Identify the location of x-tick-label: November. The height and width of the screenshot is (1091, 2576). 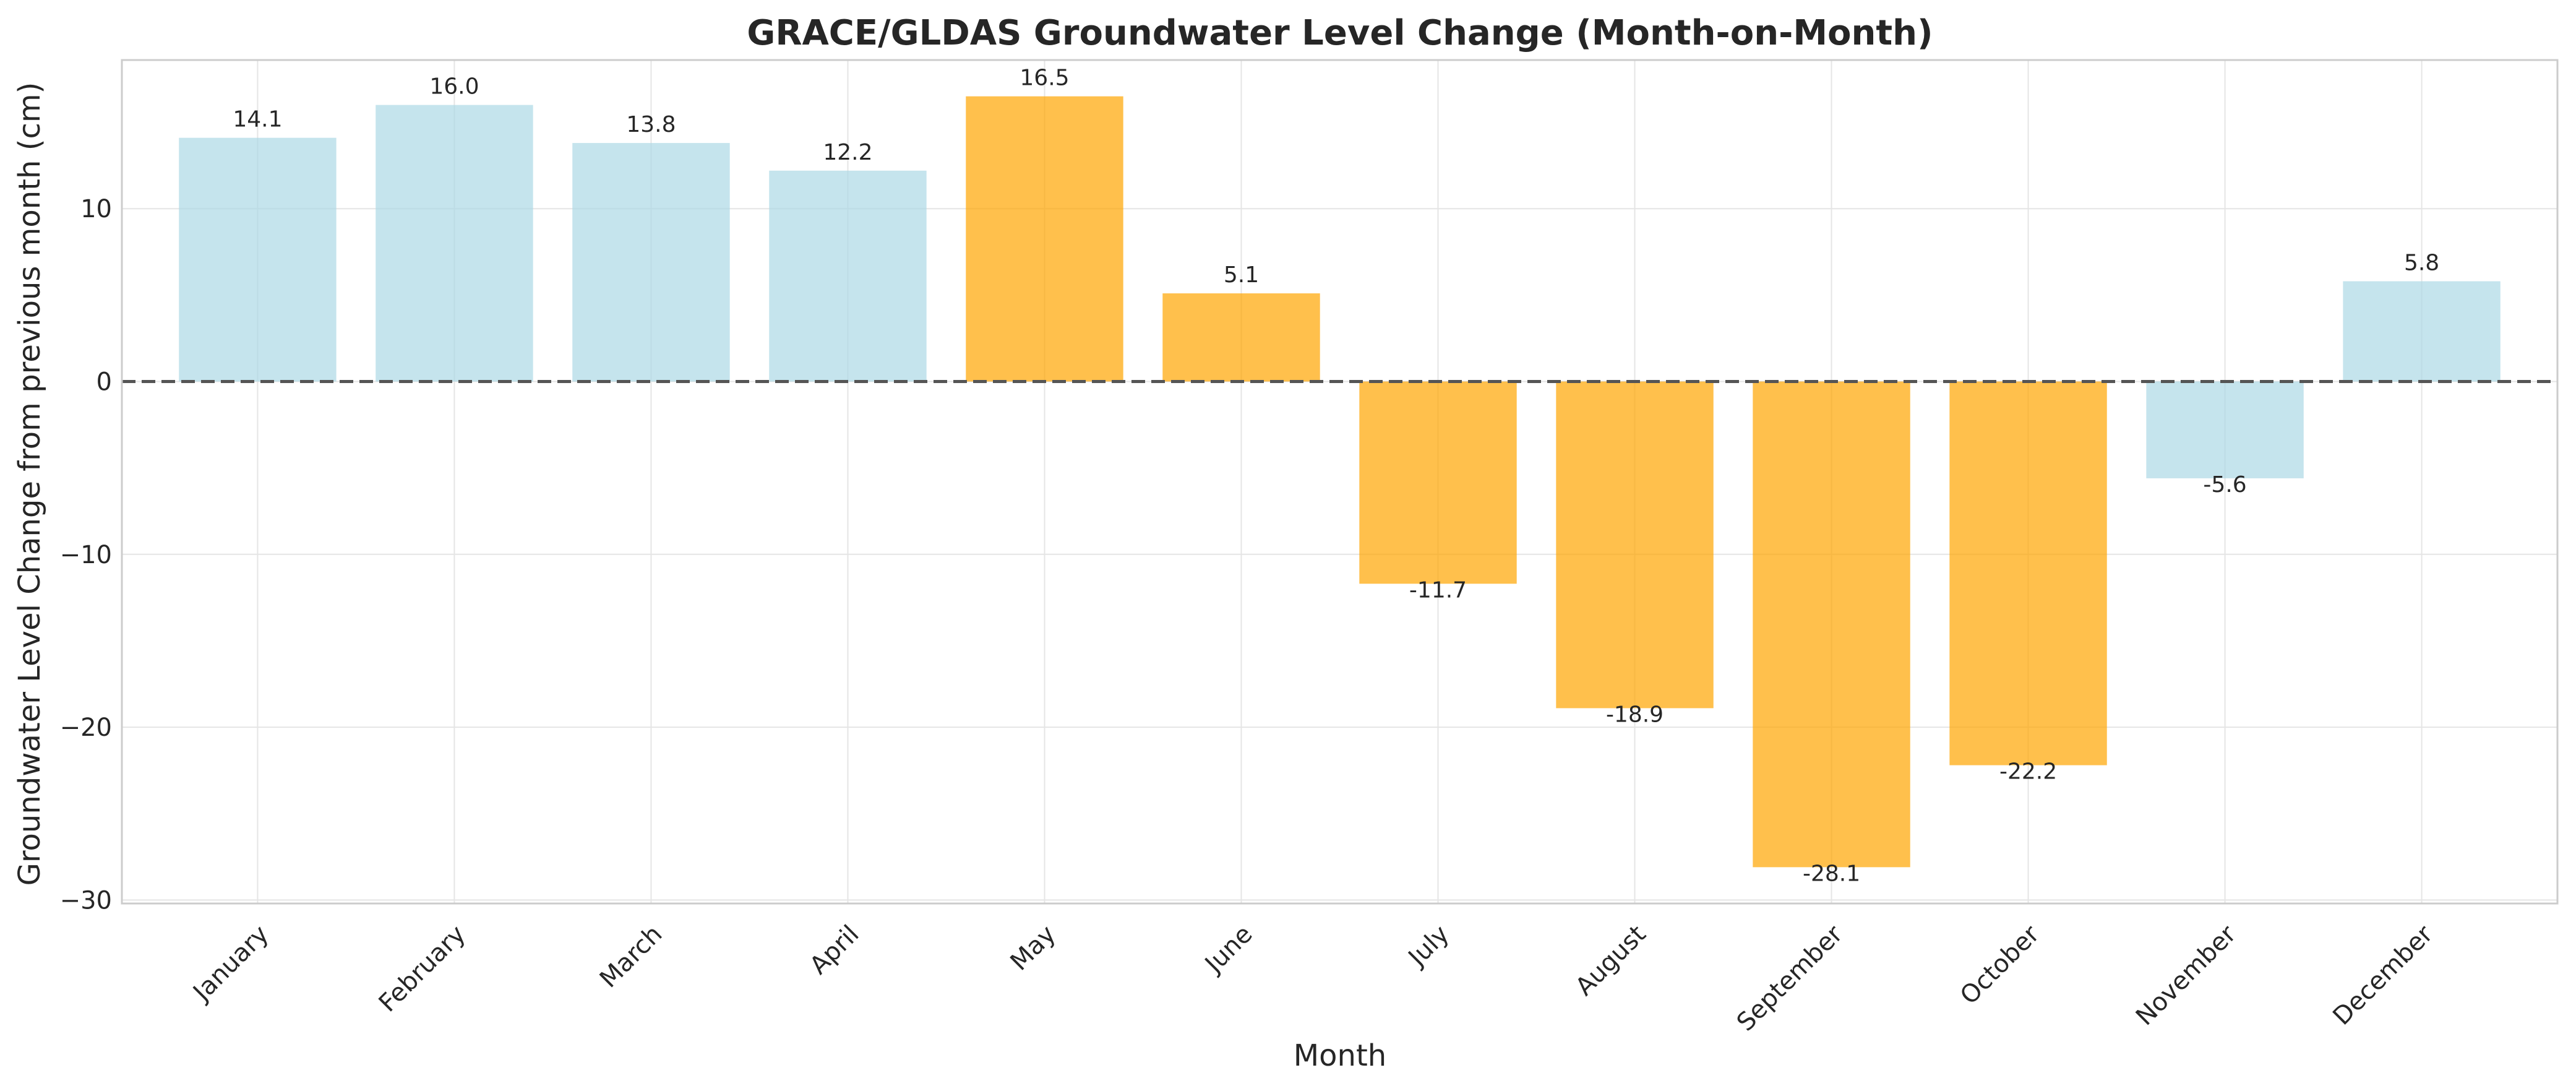
(2186, 976).